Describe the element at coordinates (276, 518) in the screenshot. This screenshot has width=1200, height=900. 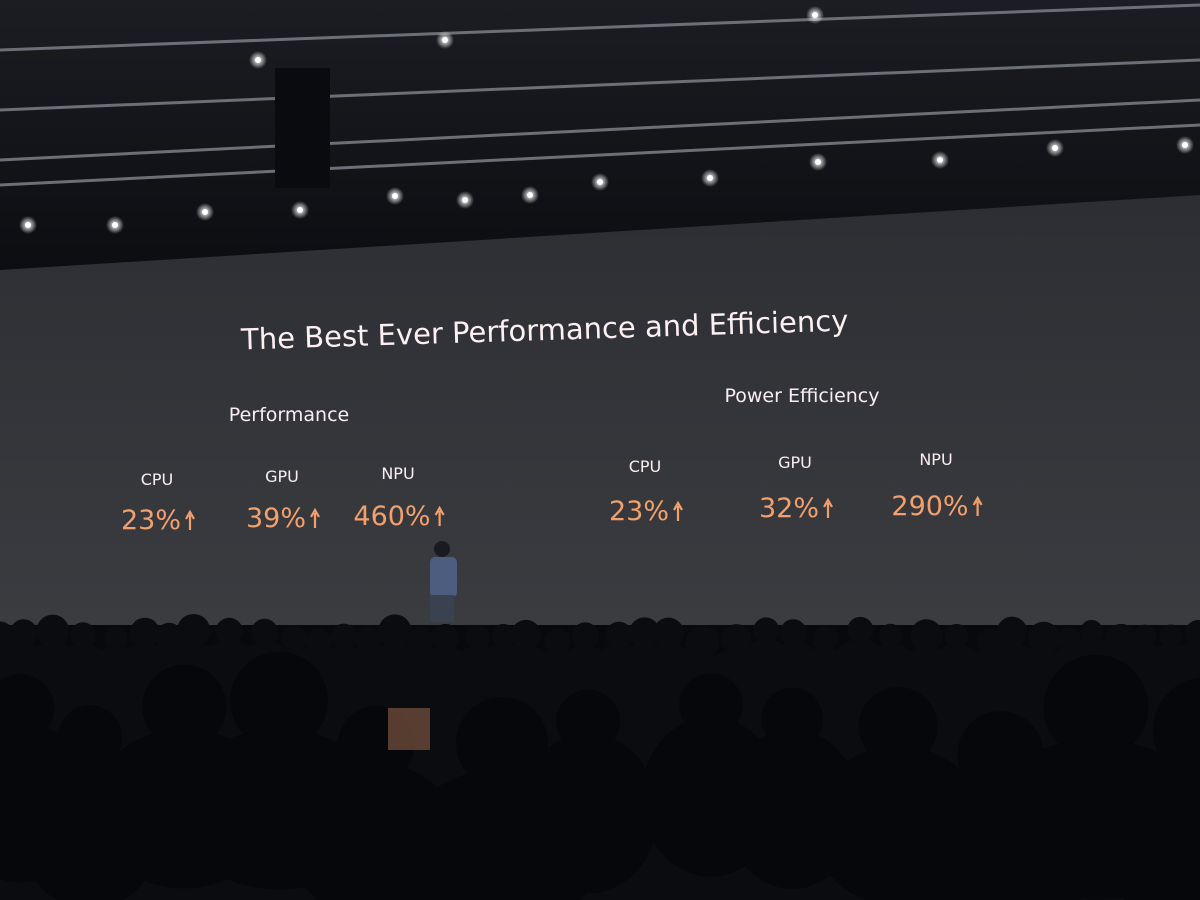
I see `metric-value: 39%` at that location.